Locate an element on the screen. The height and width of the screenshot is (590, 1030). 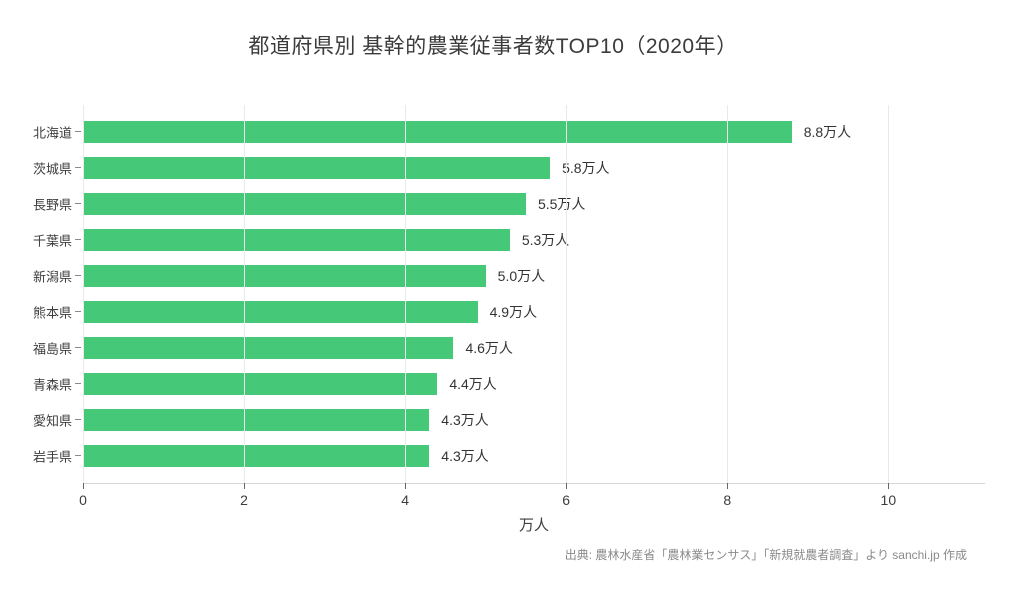
bar-row: 茨城県 5.8万人 is located at coordinates (509, 168).